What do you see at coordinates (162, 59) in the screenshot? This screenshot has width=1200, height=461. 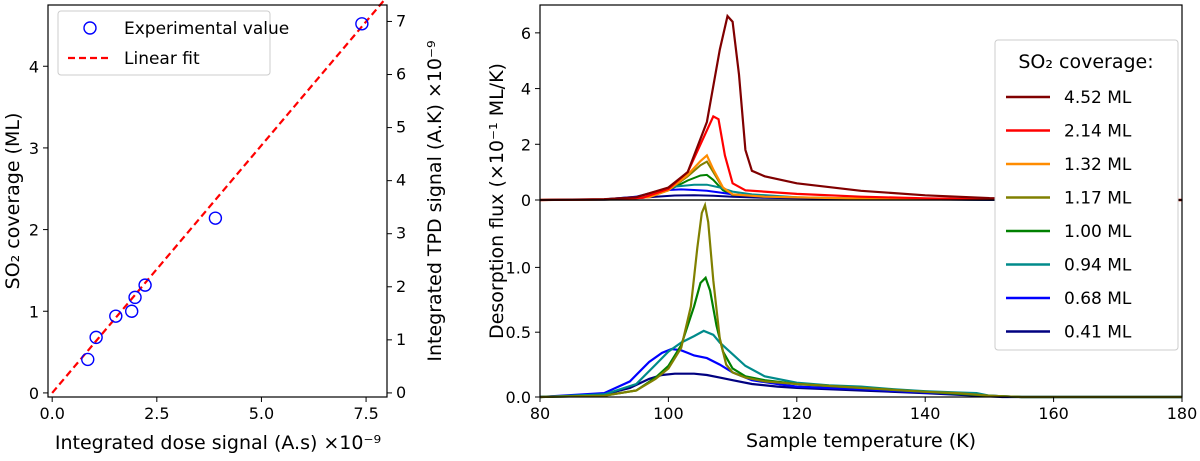 I see `legend-label-linear-fit: Linear fit` at bounding box center [162, 59].